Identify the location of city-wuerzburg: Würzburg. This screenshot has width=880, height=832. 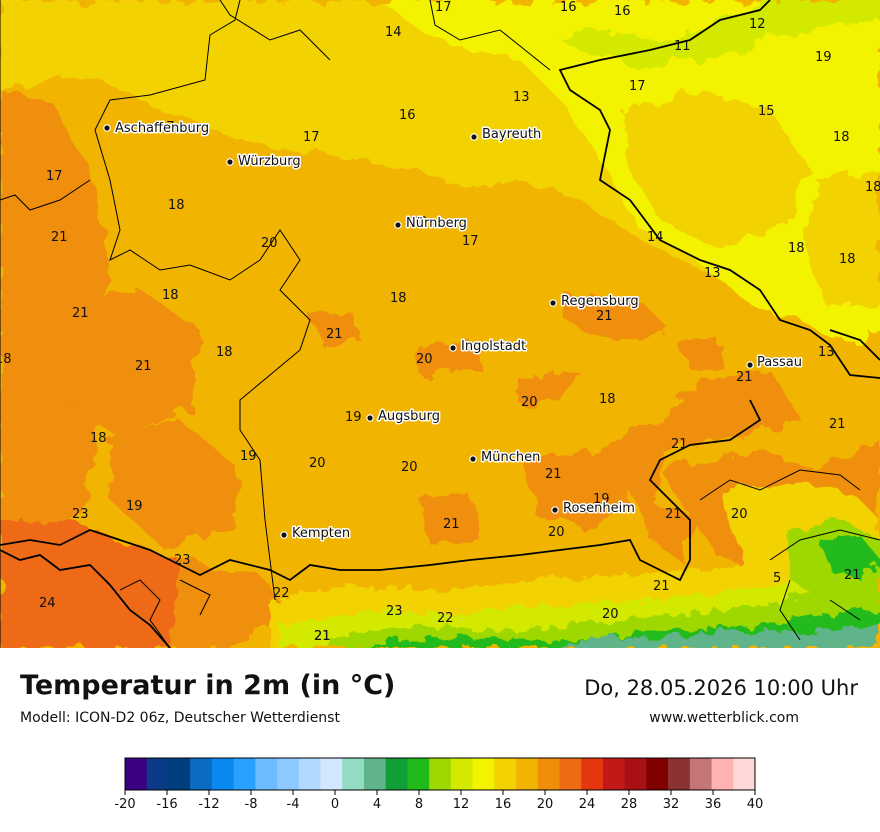
(264, 162).